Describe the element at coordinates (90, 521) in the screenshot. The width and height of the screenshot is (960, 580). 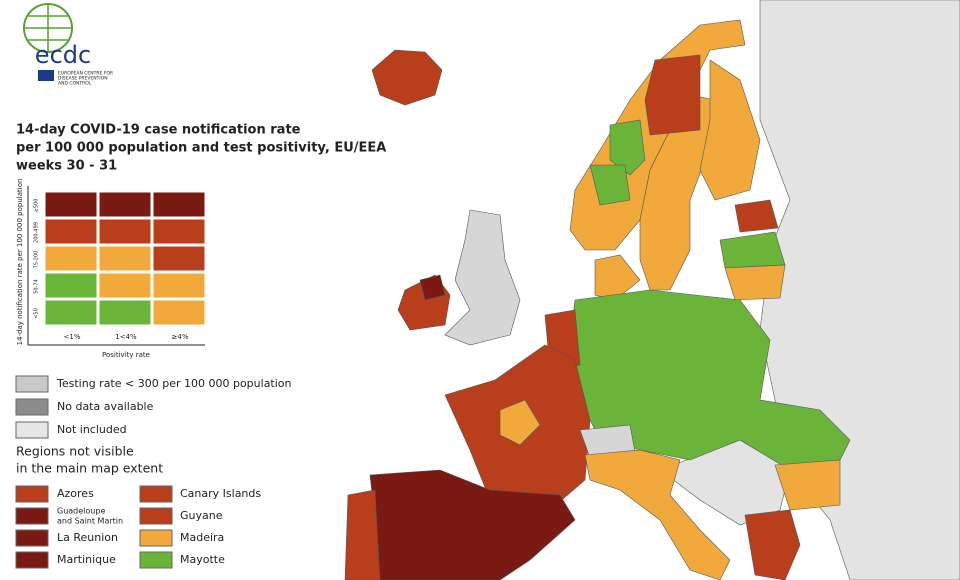
I see `region-label: and Saint Martin` at that location.